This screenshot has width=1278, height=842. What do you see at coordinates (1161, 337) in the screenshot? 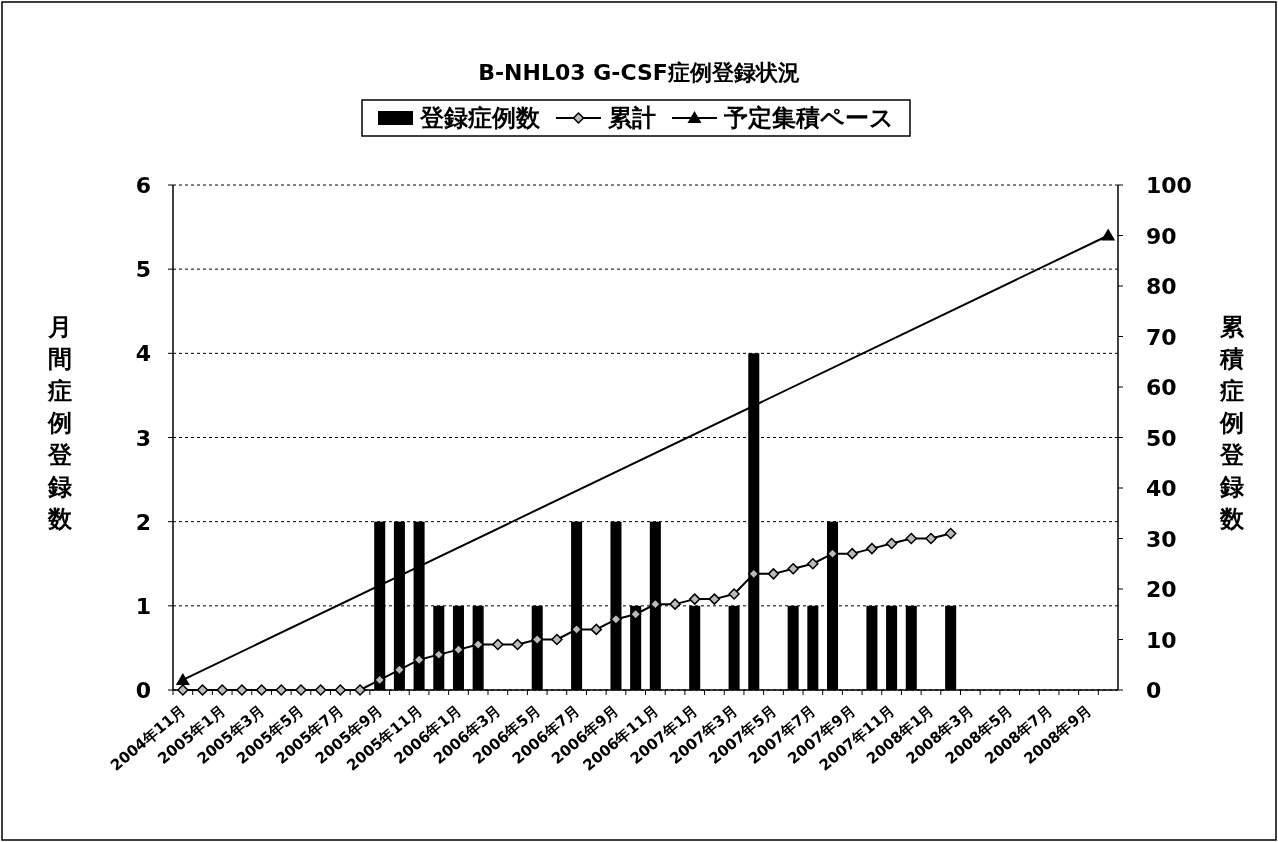
I see `y2-tick-label: 70` at bounding box center [1161, 337].